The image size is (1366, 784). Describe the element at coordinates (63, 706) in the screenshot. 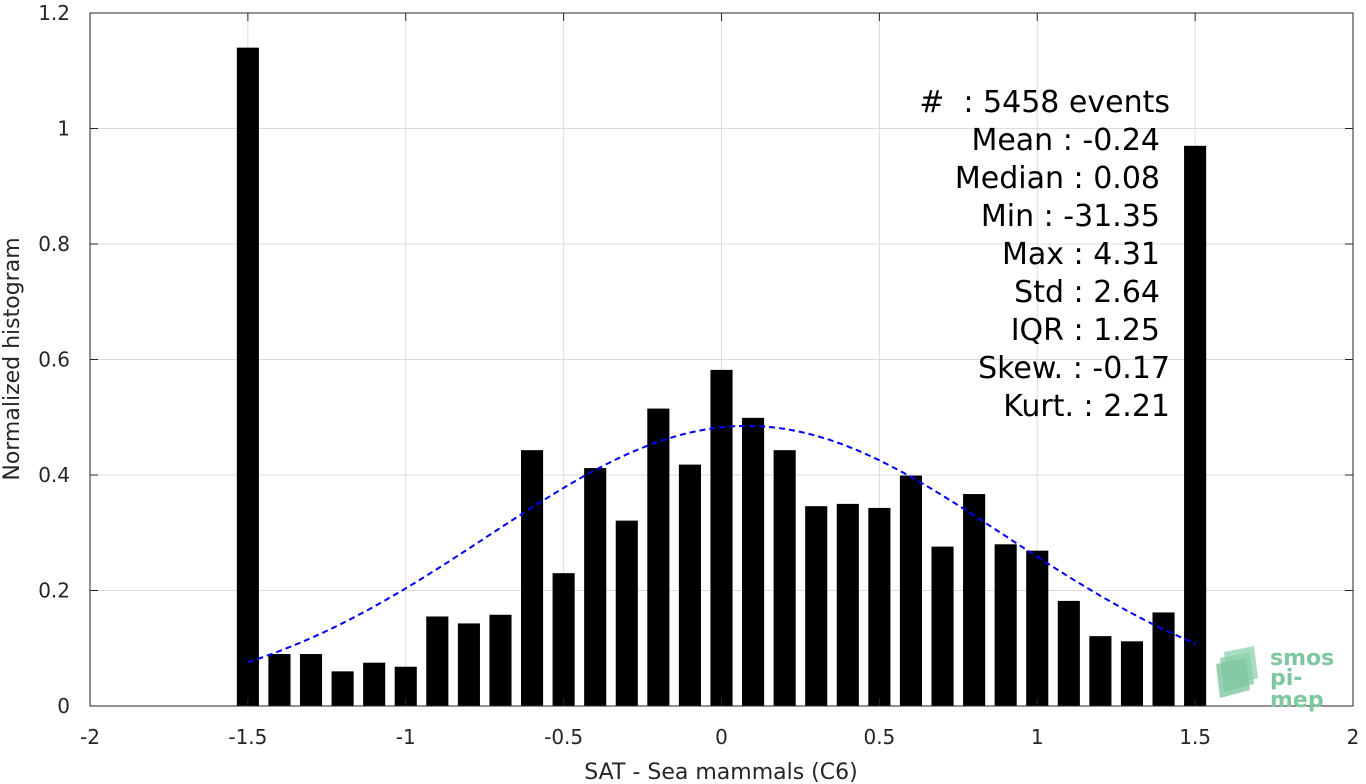

I see `y-tick-label-0: 0` at that location.